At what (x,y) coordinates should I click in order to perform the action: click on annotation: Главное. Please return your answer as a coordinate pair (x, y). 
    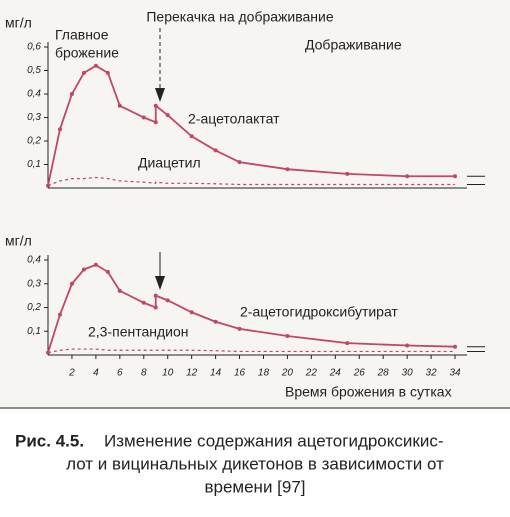
    Looking at the image, I should click on (82, 35).